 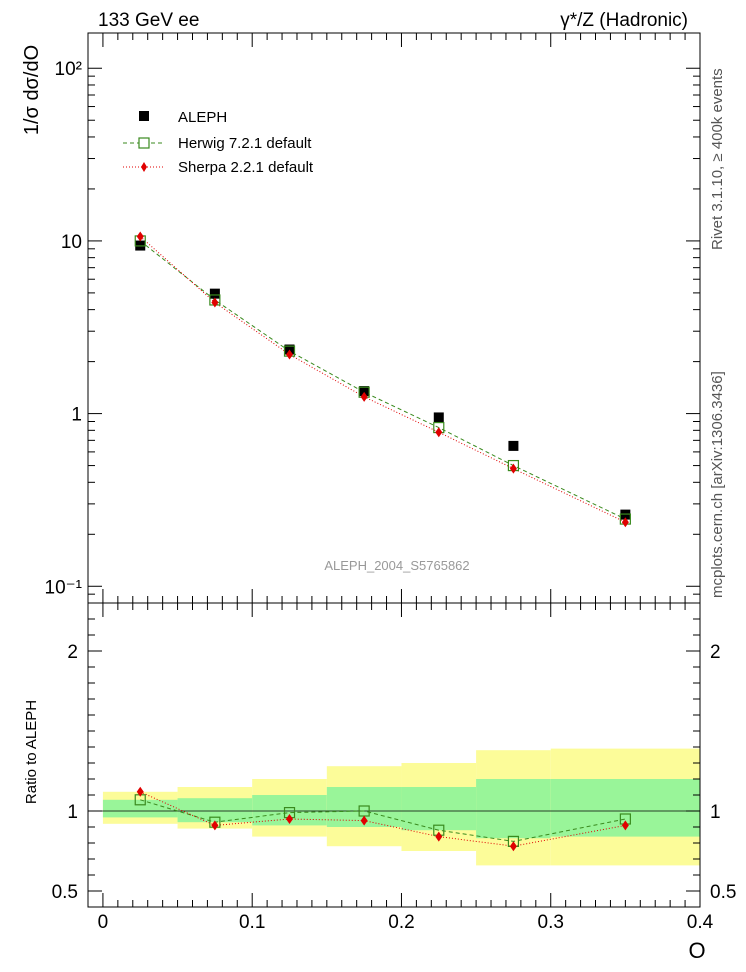 What do you see at coordinates (144, 116) in the screenshot?
I see `legend-aleph-marker` at bounding box center [144, 116].